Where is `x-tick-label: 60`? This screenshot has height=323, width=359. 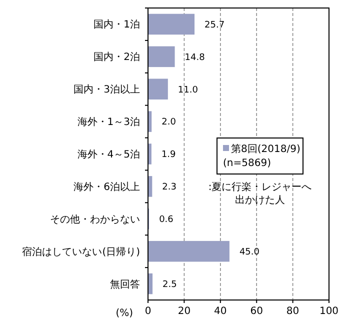
x-tick-label: 60 is located at coordinates (256, 311).